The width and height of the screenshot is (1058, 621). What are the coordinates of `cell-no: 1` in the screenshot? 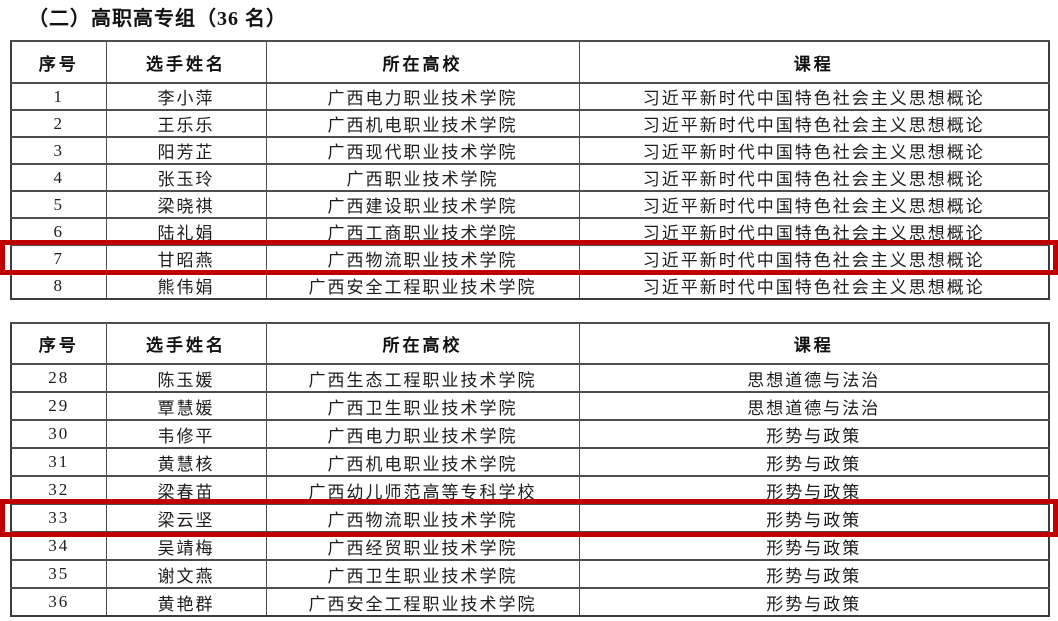 It's located at (58, 96).